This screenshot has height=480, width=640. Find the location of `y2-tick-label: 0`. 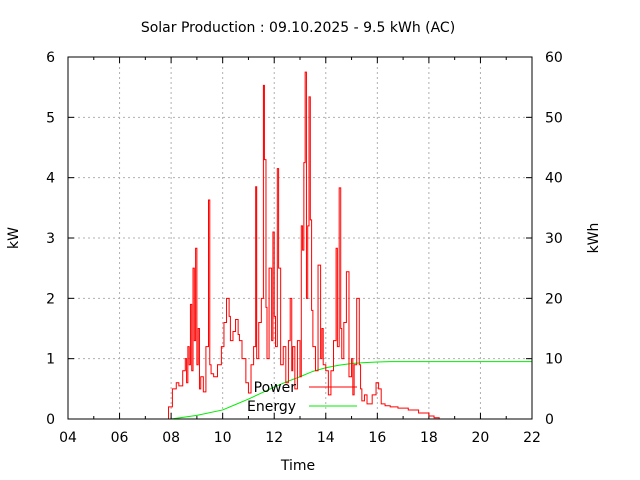

y2-tick-label: 0 is located at coordinates (549, 420).